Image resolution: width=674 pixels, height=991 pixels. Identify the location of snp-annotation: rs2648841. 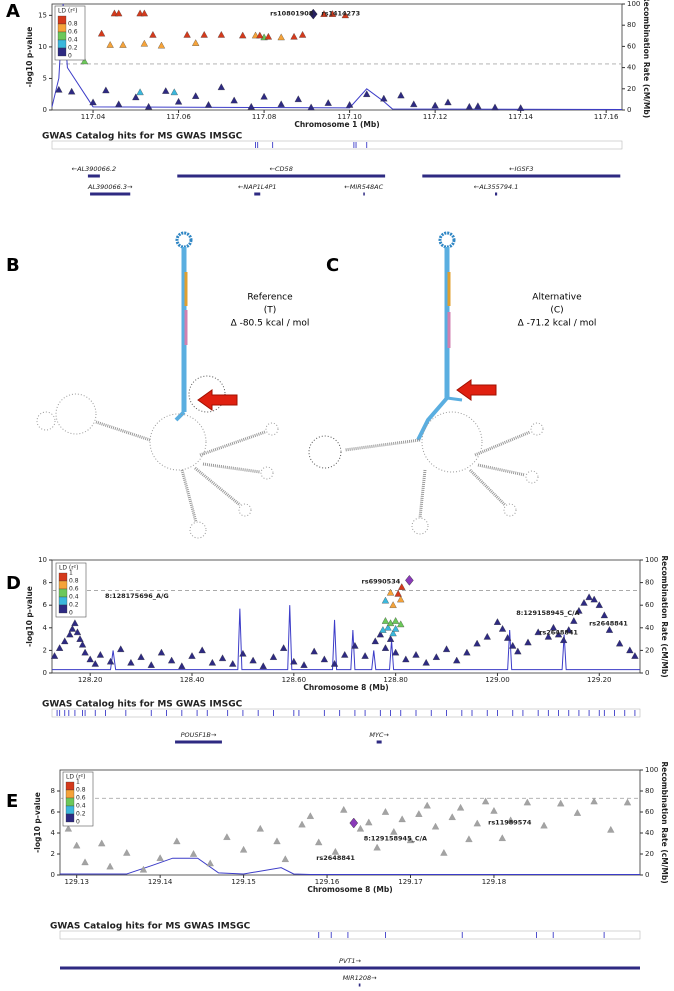
(558, 632).